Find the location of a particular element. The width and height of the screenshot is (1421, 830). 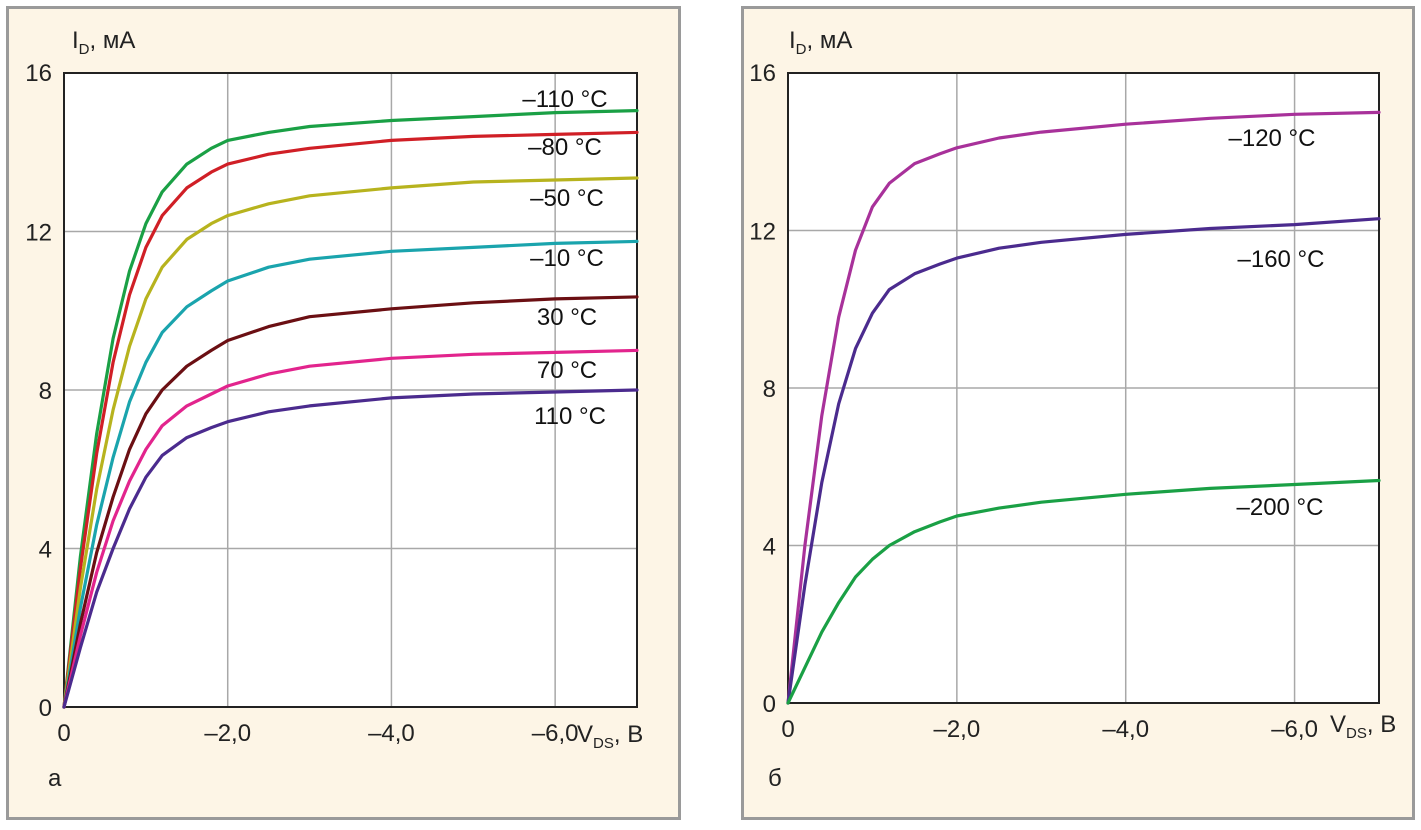

series-label: –160 °C is located at coordinates (1281, 259).